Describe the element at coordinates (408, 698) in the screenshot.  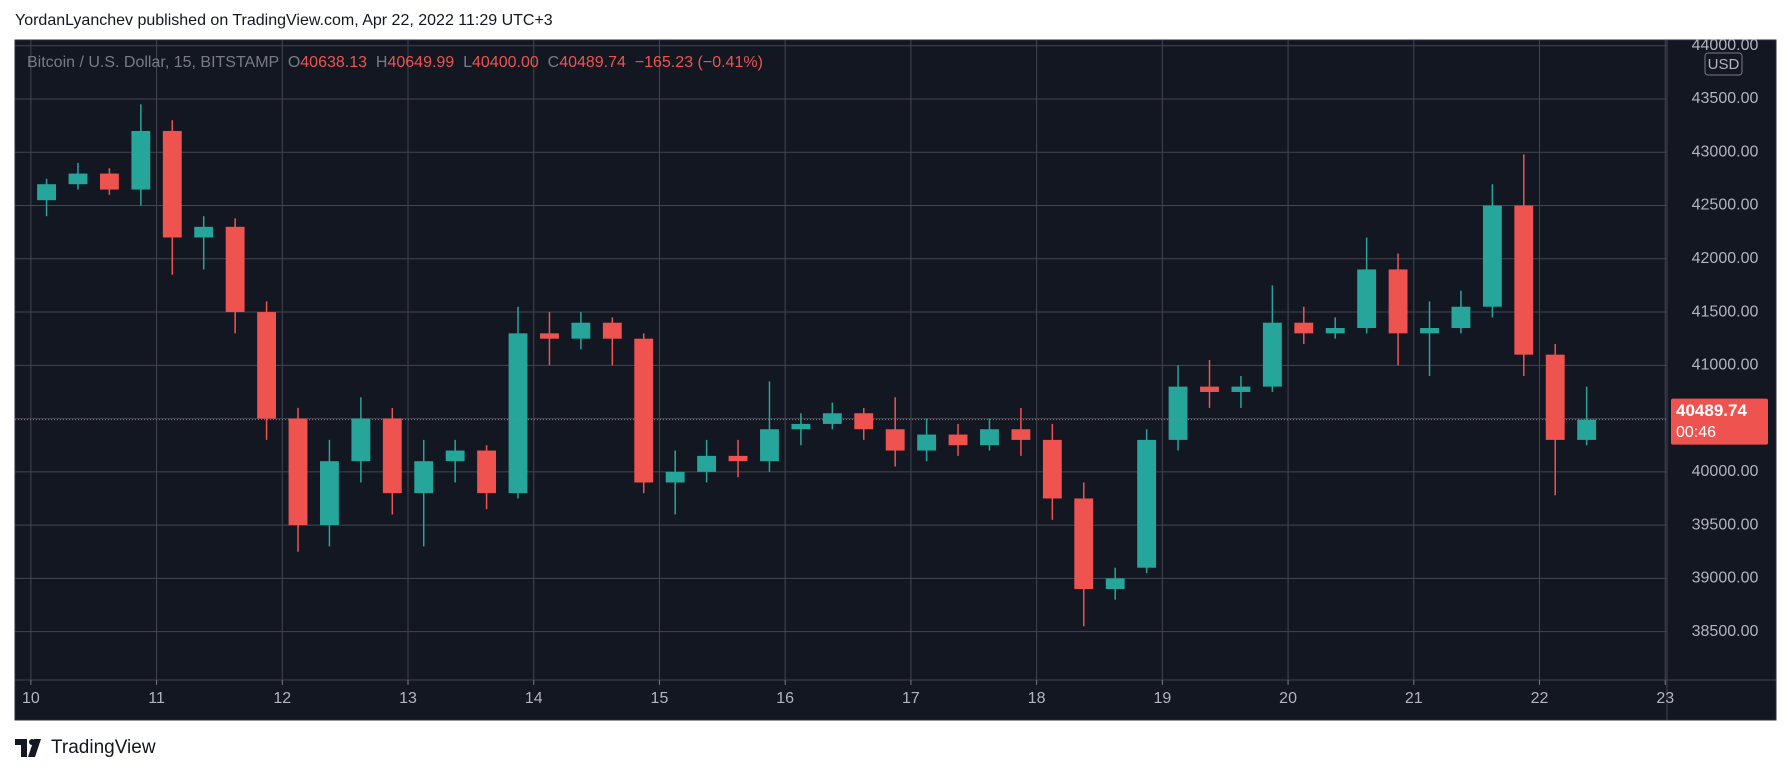
I see `x-tick-label: 13` at that location.